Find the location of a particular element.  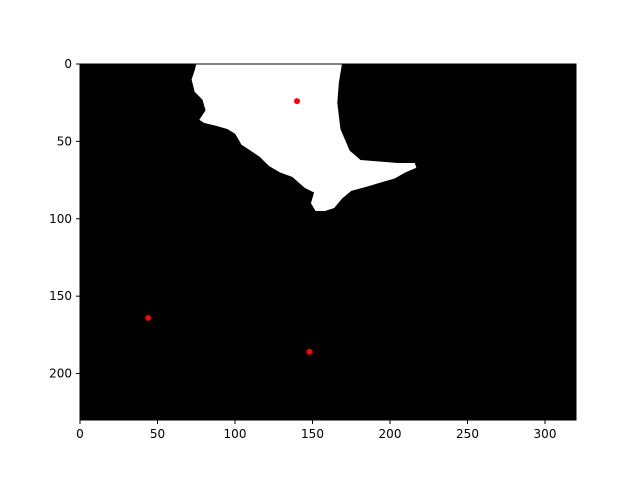

y-tick-label-2: 100 is located at coordinates (60, 219).